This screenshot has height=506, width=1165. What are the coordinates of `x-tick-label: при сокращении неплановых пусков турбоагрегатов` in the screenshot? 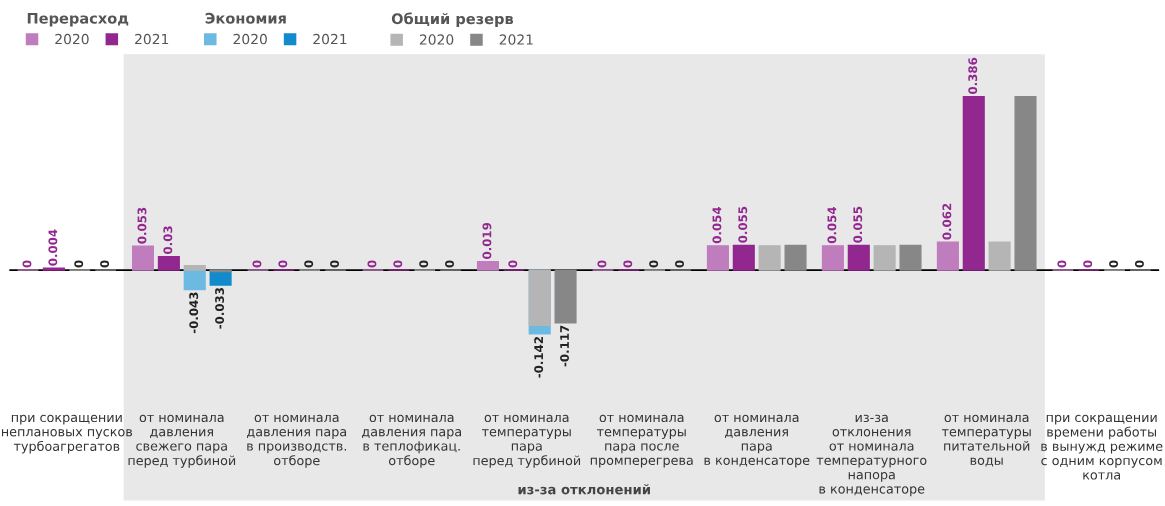 It's located at (67, 434).